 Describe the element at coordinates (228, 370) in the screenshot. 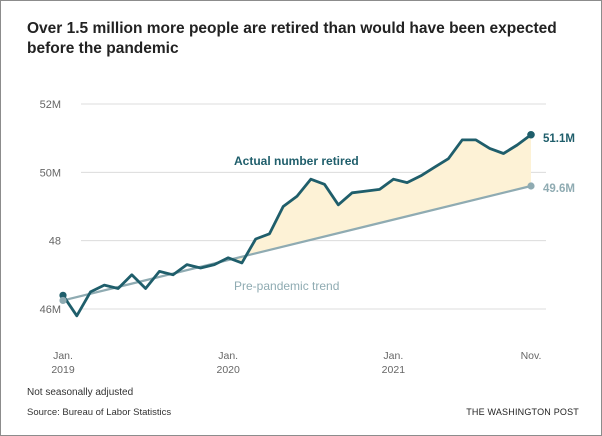

I see `x-tick-label-1-year: 2020` at that location.